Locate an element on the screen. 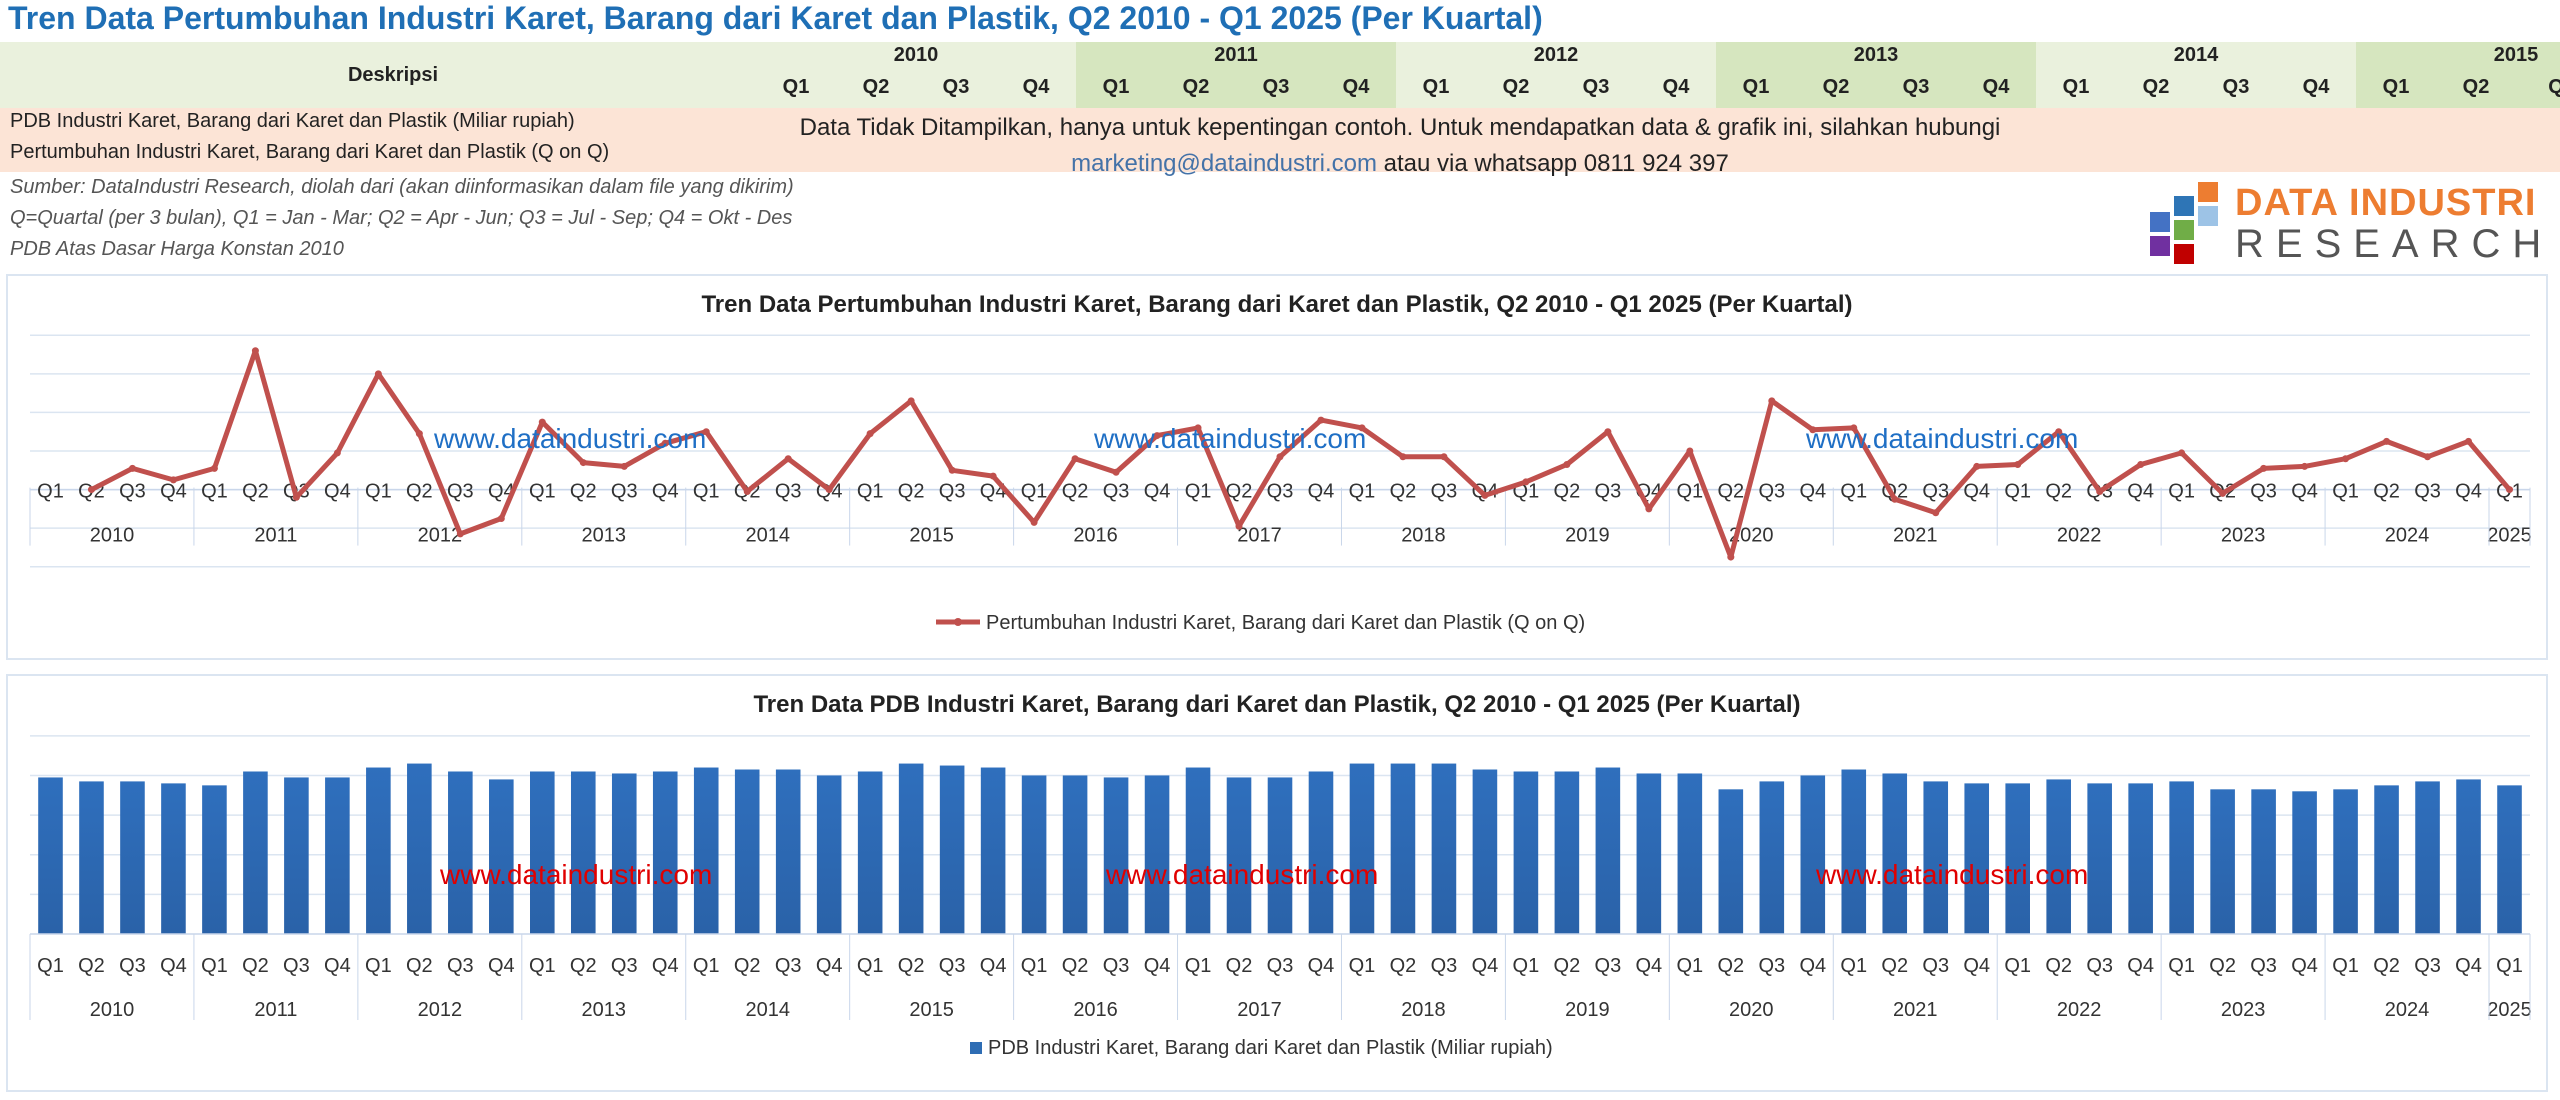  year-header: 2013 is located at coordinates (1876, 55).